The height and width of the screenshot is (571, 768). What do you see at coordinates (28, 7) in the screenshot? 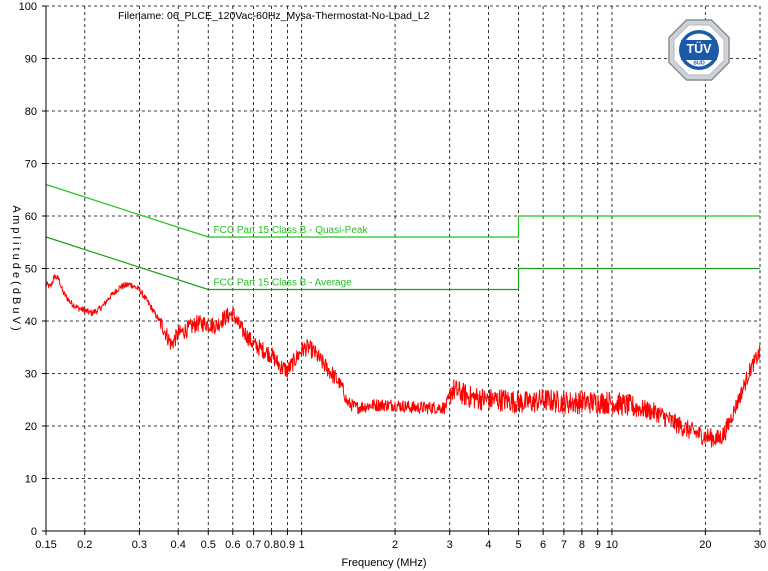
I see `y-tick-label: 100` at bounding box center [28, 7].